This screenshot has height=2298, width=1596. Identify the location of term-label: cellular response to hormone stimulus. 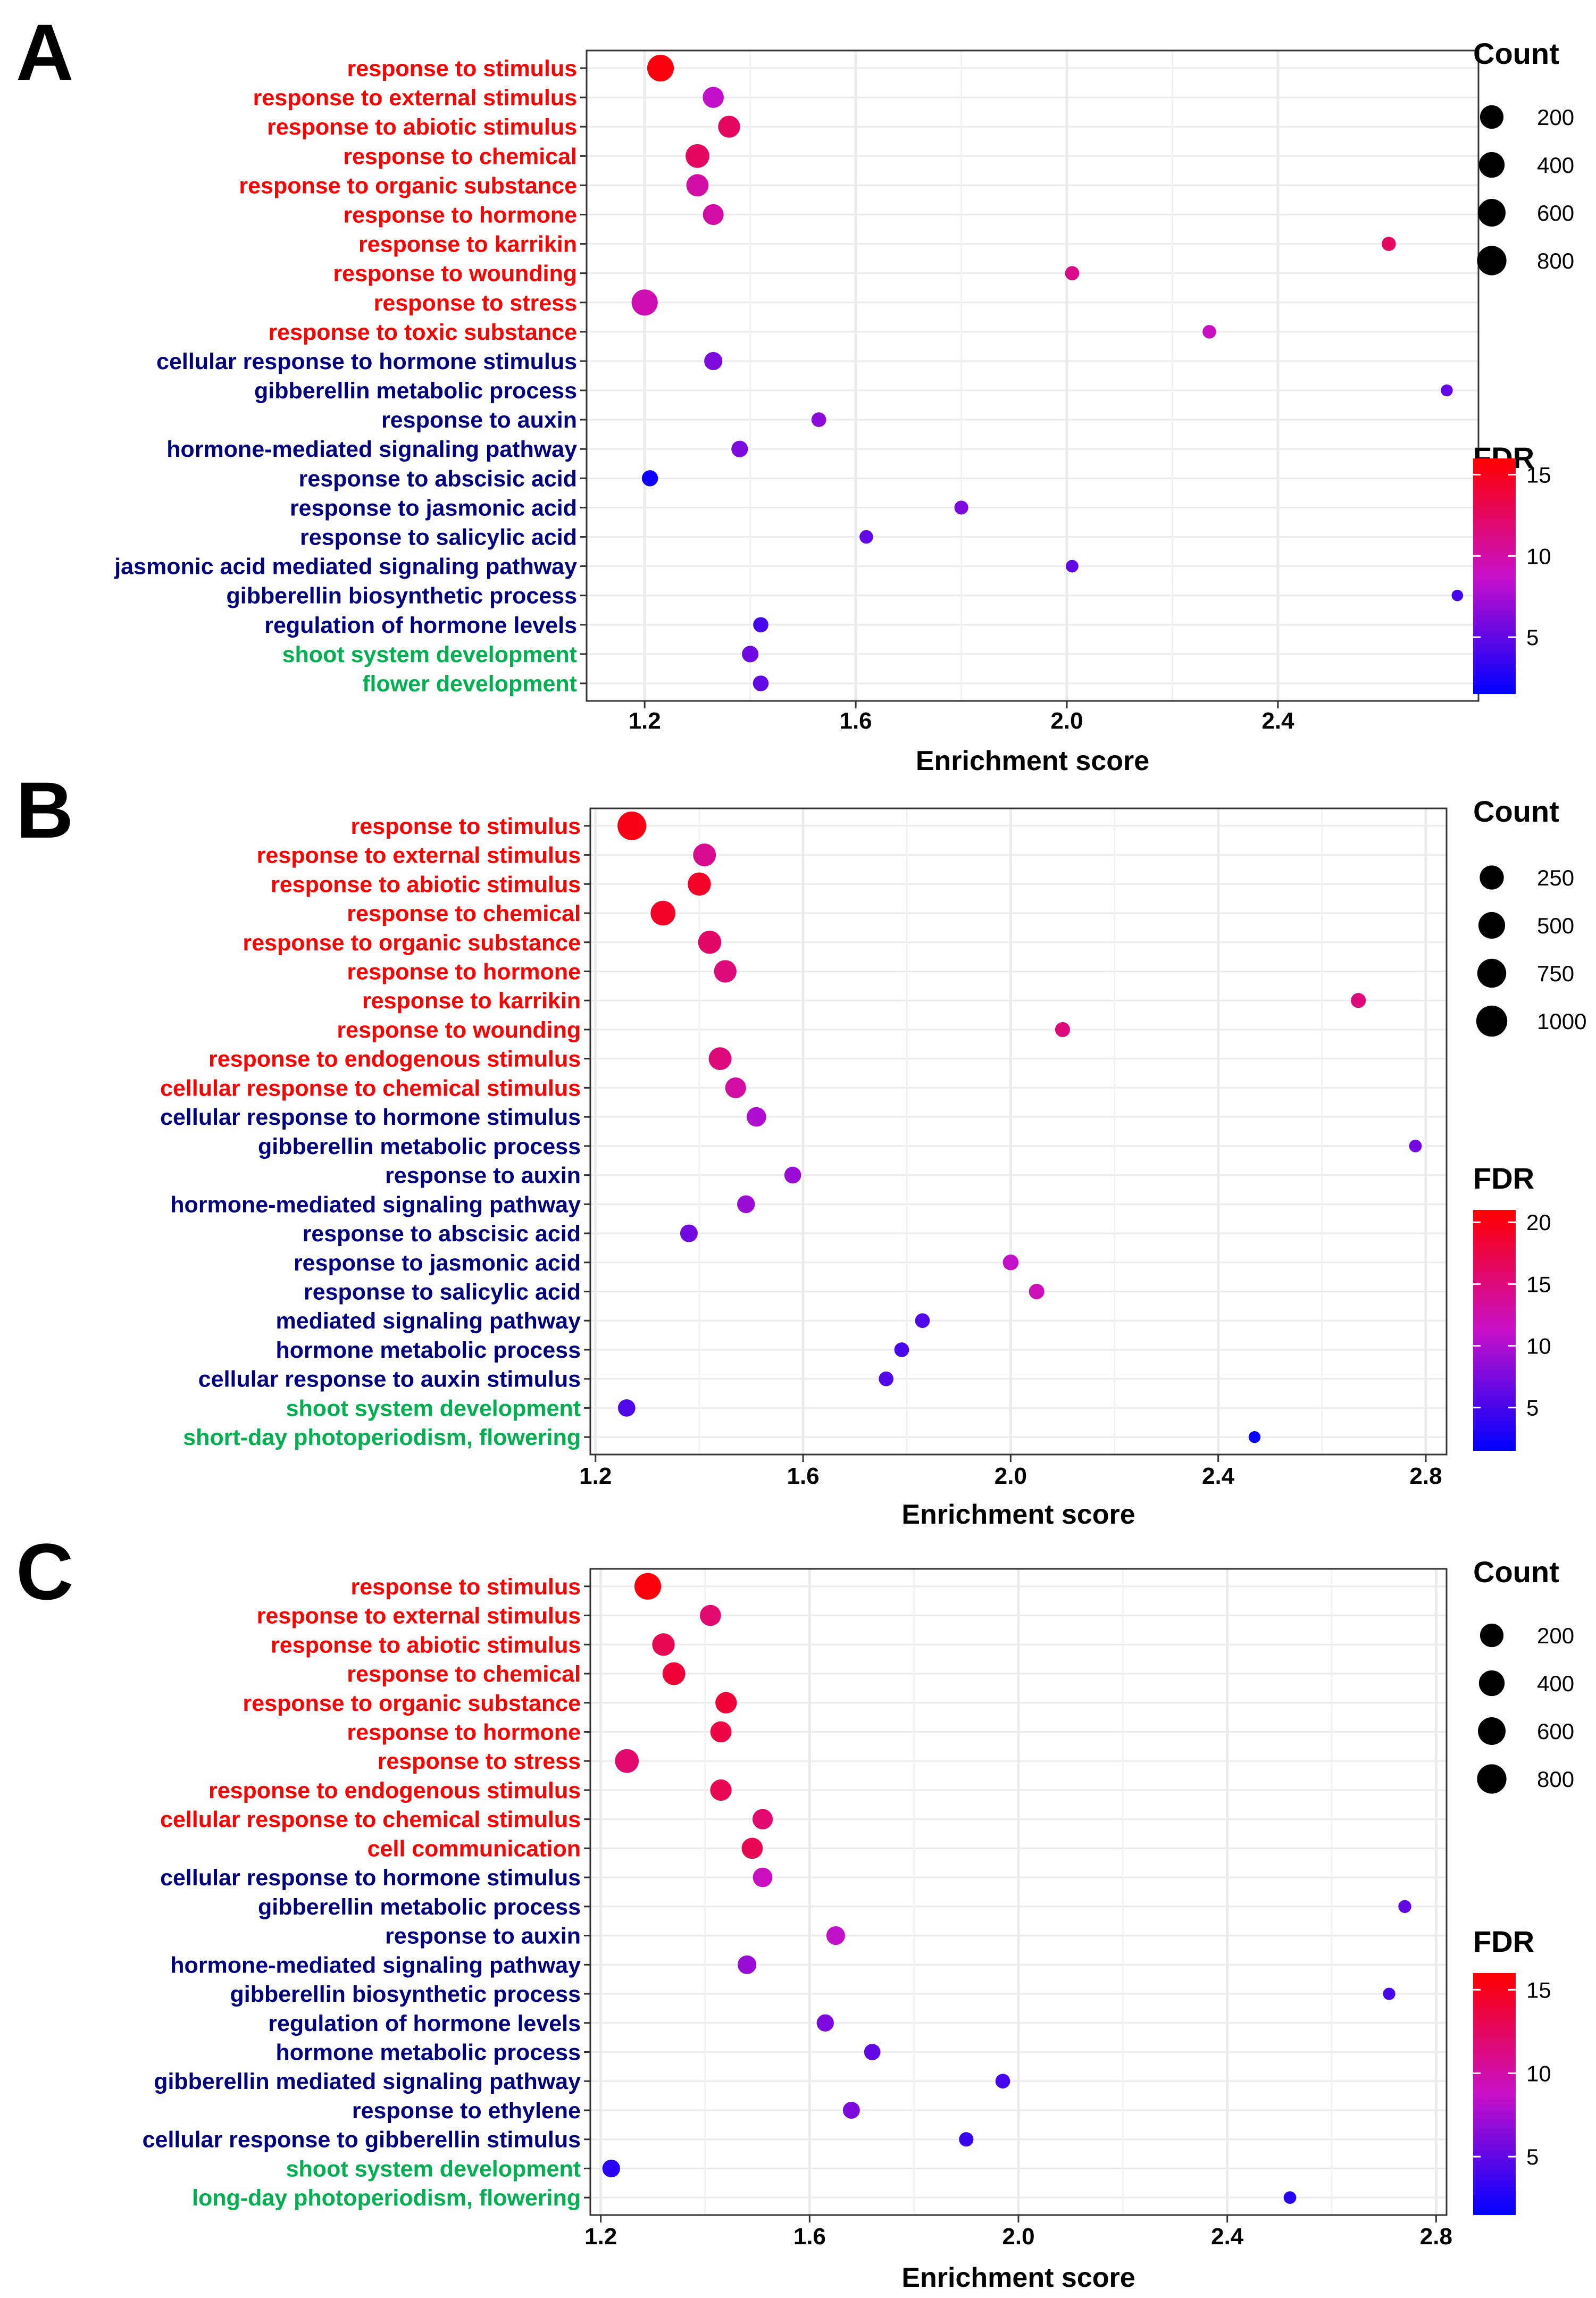
(371, 1117).